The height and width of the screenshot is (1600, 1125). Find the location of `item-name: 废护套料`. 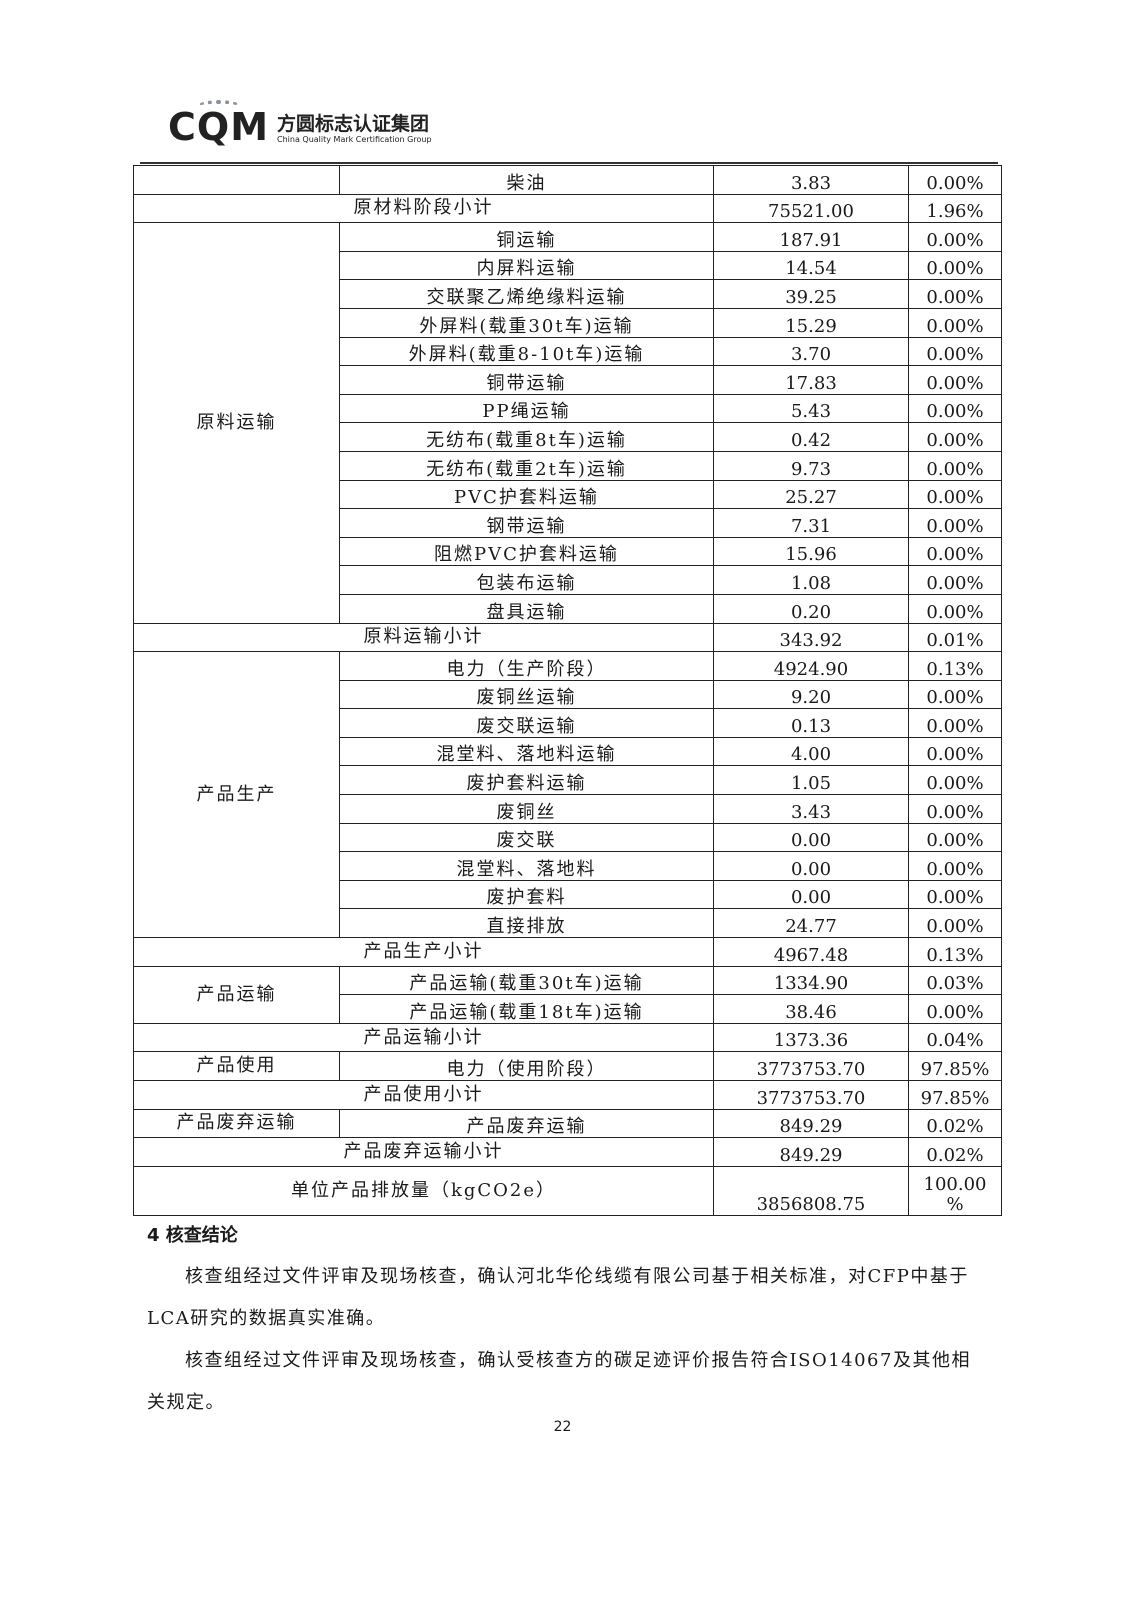

item-name: 废护套料 is located at coordinates (526, 894).